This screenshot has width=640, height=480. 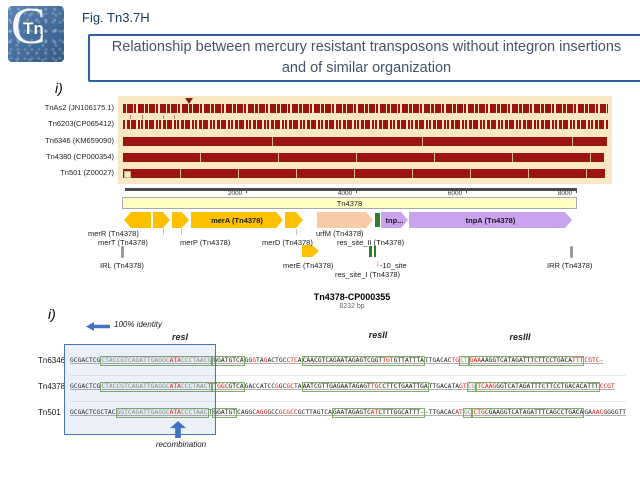 I want to click on sequence-row-label: Tn501, so click(x=49, y=412).